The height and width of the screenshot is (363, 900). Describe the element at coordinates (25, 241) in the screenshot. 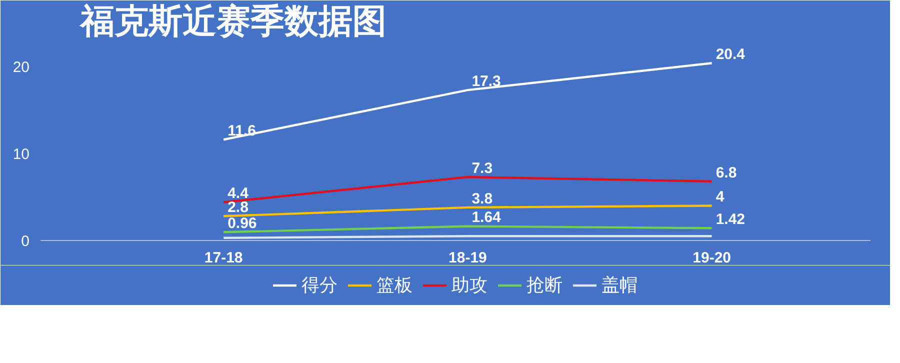

I see `y-tick-label: 0` at that location.